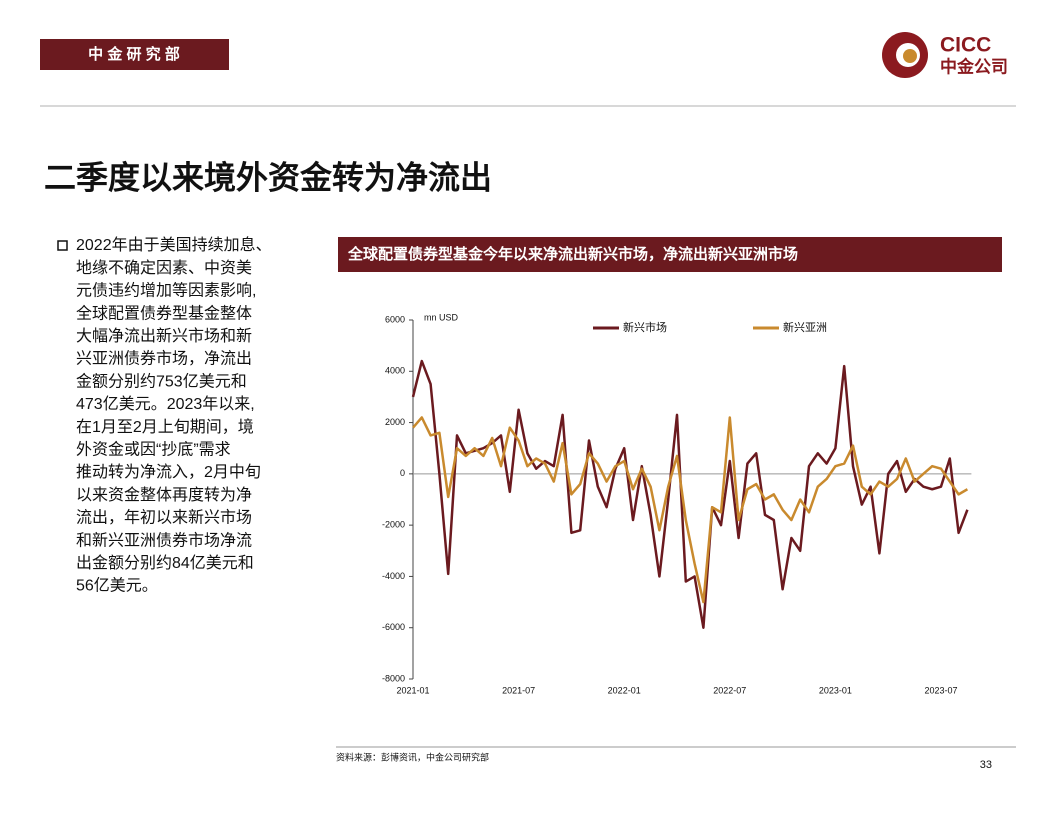  Describe the element at coordinates (393, 525) in the screenshot. I see `y-tick-label: -2000` at that location.